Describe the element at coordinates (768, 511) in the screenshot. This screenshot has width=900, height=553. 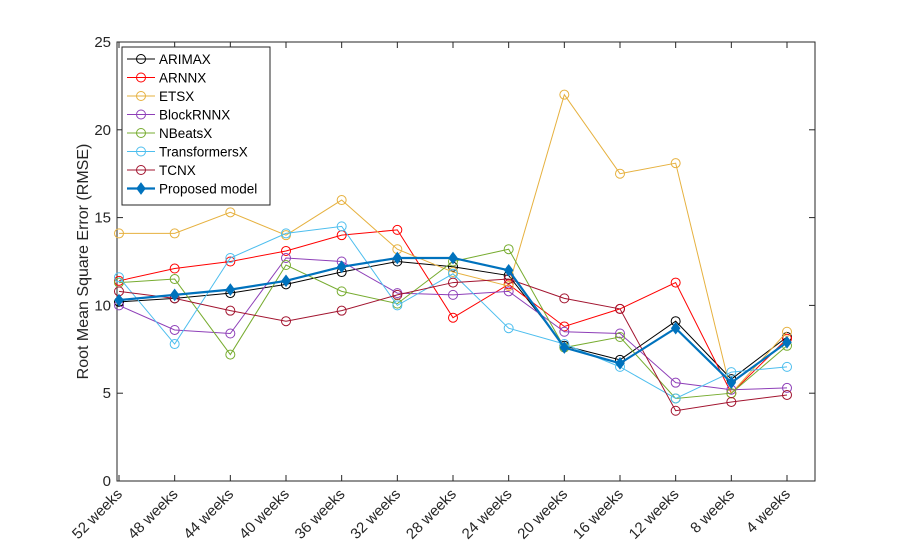
I see `x-tick-label: 4 weeks` at that location.